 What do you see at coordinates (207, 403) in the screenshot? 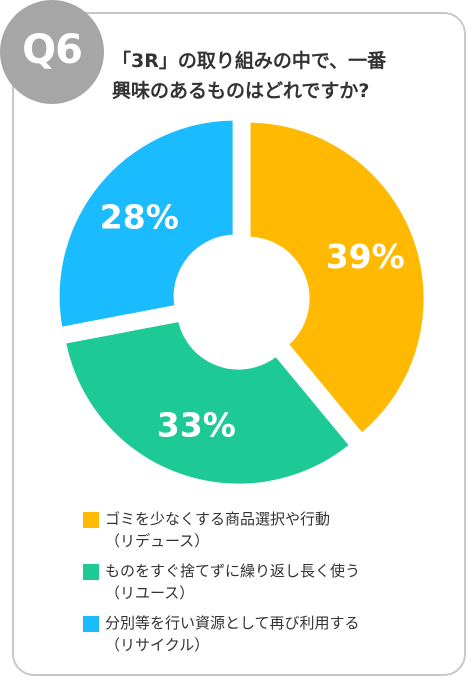
I see `slice-reuse` at bounding box center [207, 403].